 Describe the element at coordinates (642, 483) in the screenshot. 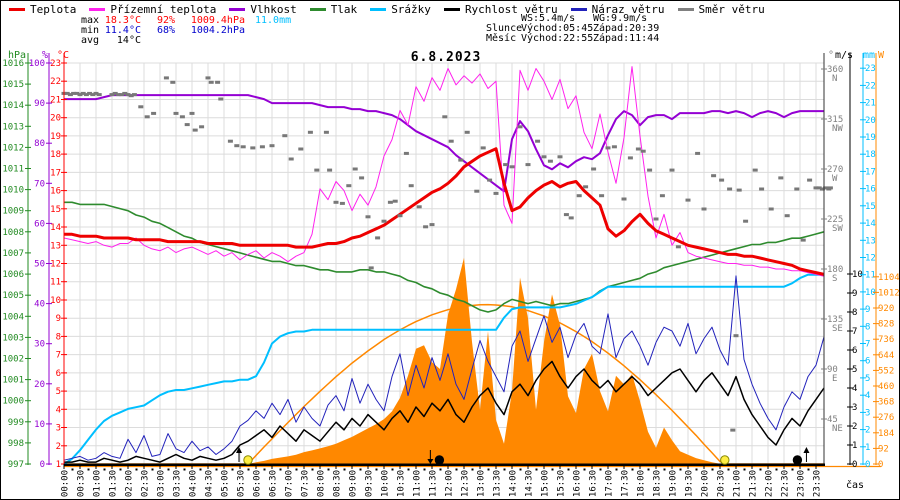

I see `x-tick-label: 18:00` at that location.